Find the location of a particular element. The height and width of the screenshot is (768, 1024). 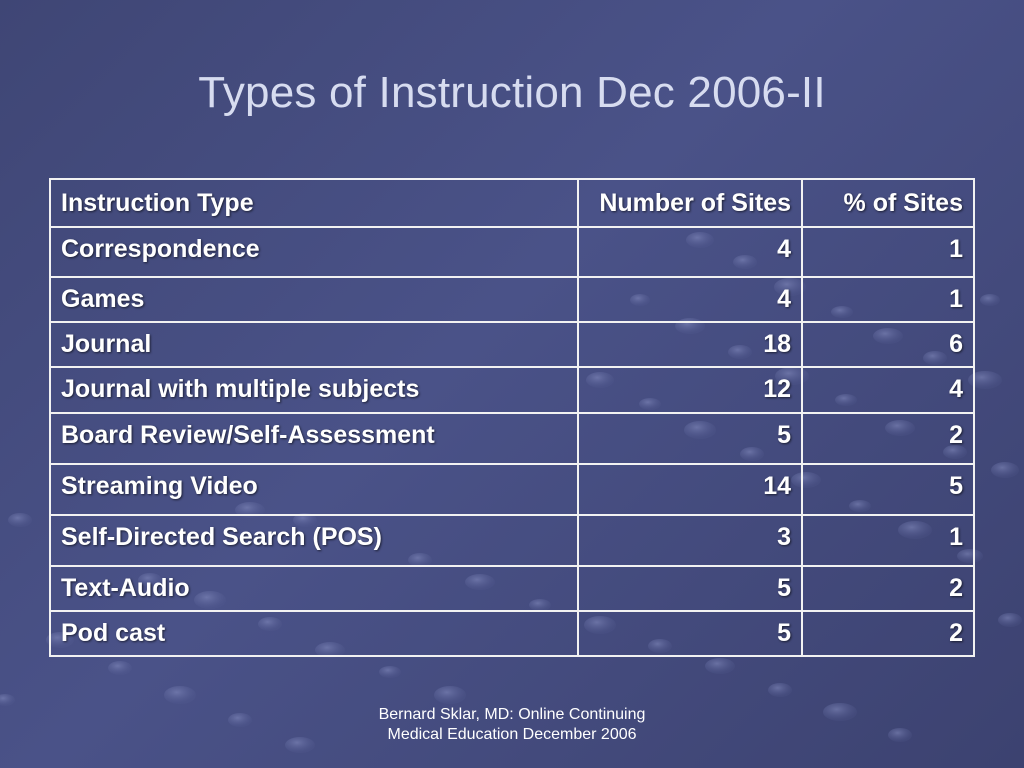

cell-percent-of-sites: 5 is located at coordinates (888, 489).